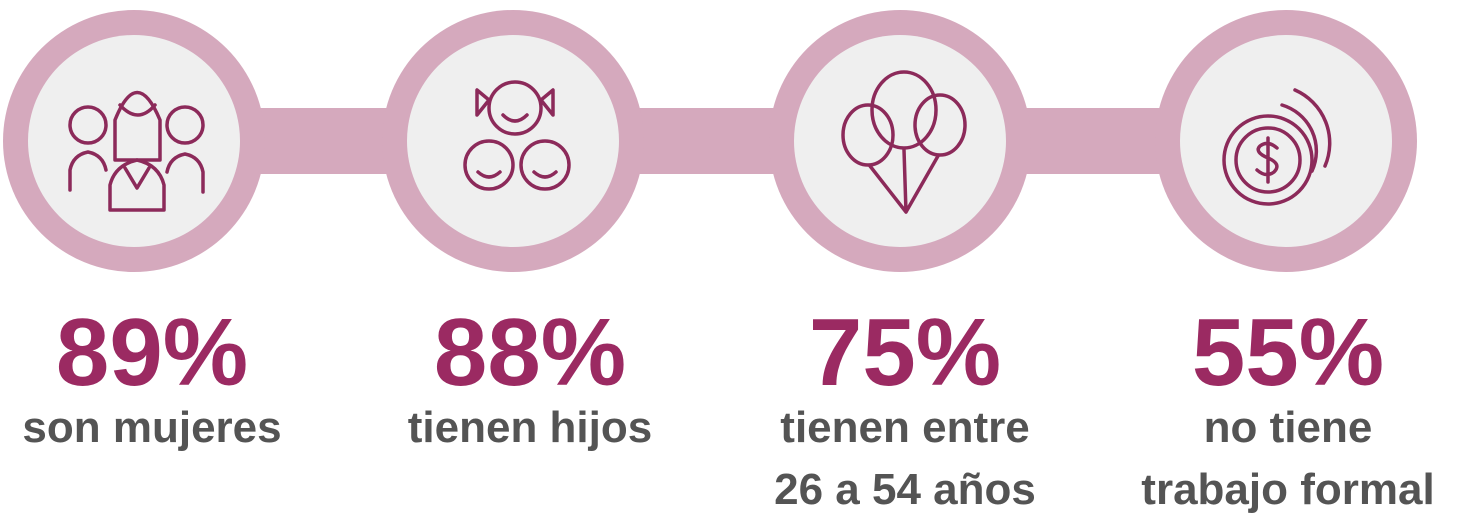  I want to click on women-icon, so click(136, 151).